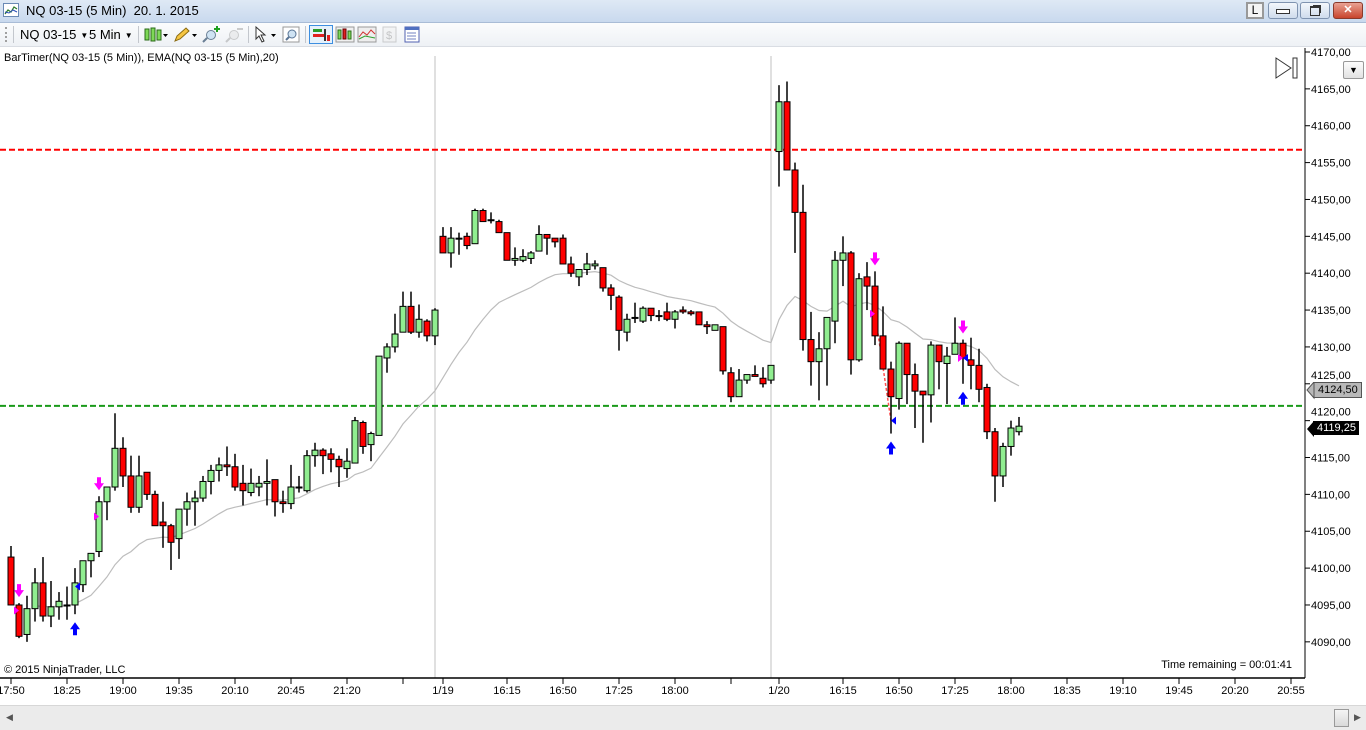  What do you see at coordinates (1283, 10) in the screenshot?
I see `minimize-button` at bounding box center [1283, 10].